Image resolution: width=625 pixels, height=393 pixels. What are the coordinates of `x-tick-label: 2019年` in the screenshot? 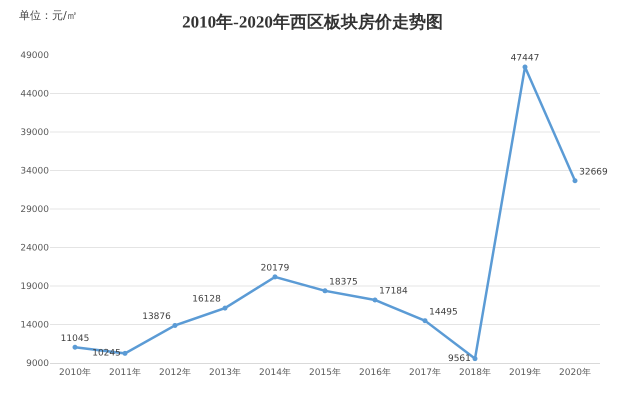 It's located at (525, 372).